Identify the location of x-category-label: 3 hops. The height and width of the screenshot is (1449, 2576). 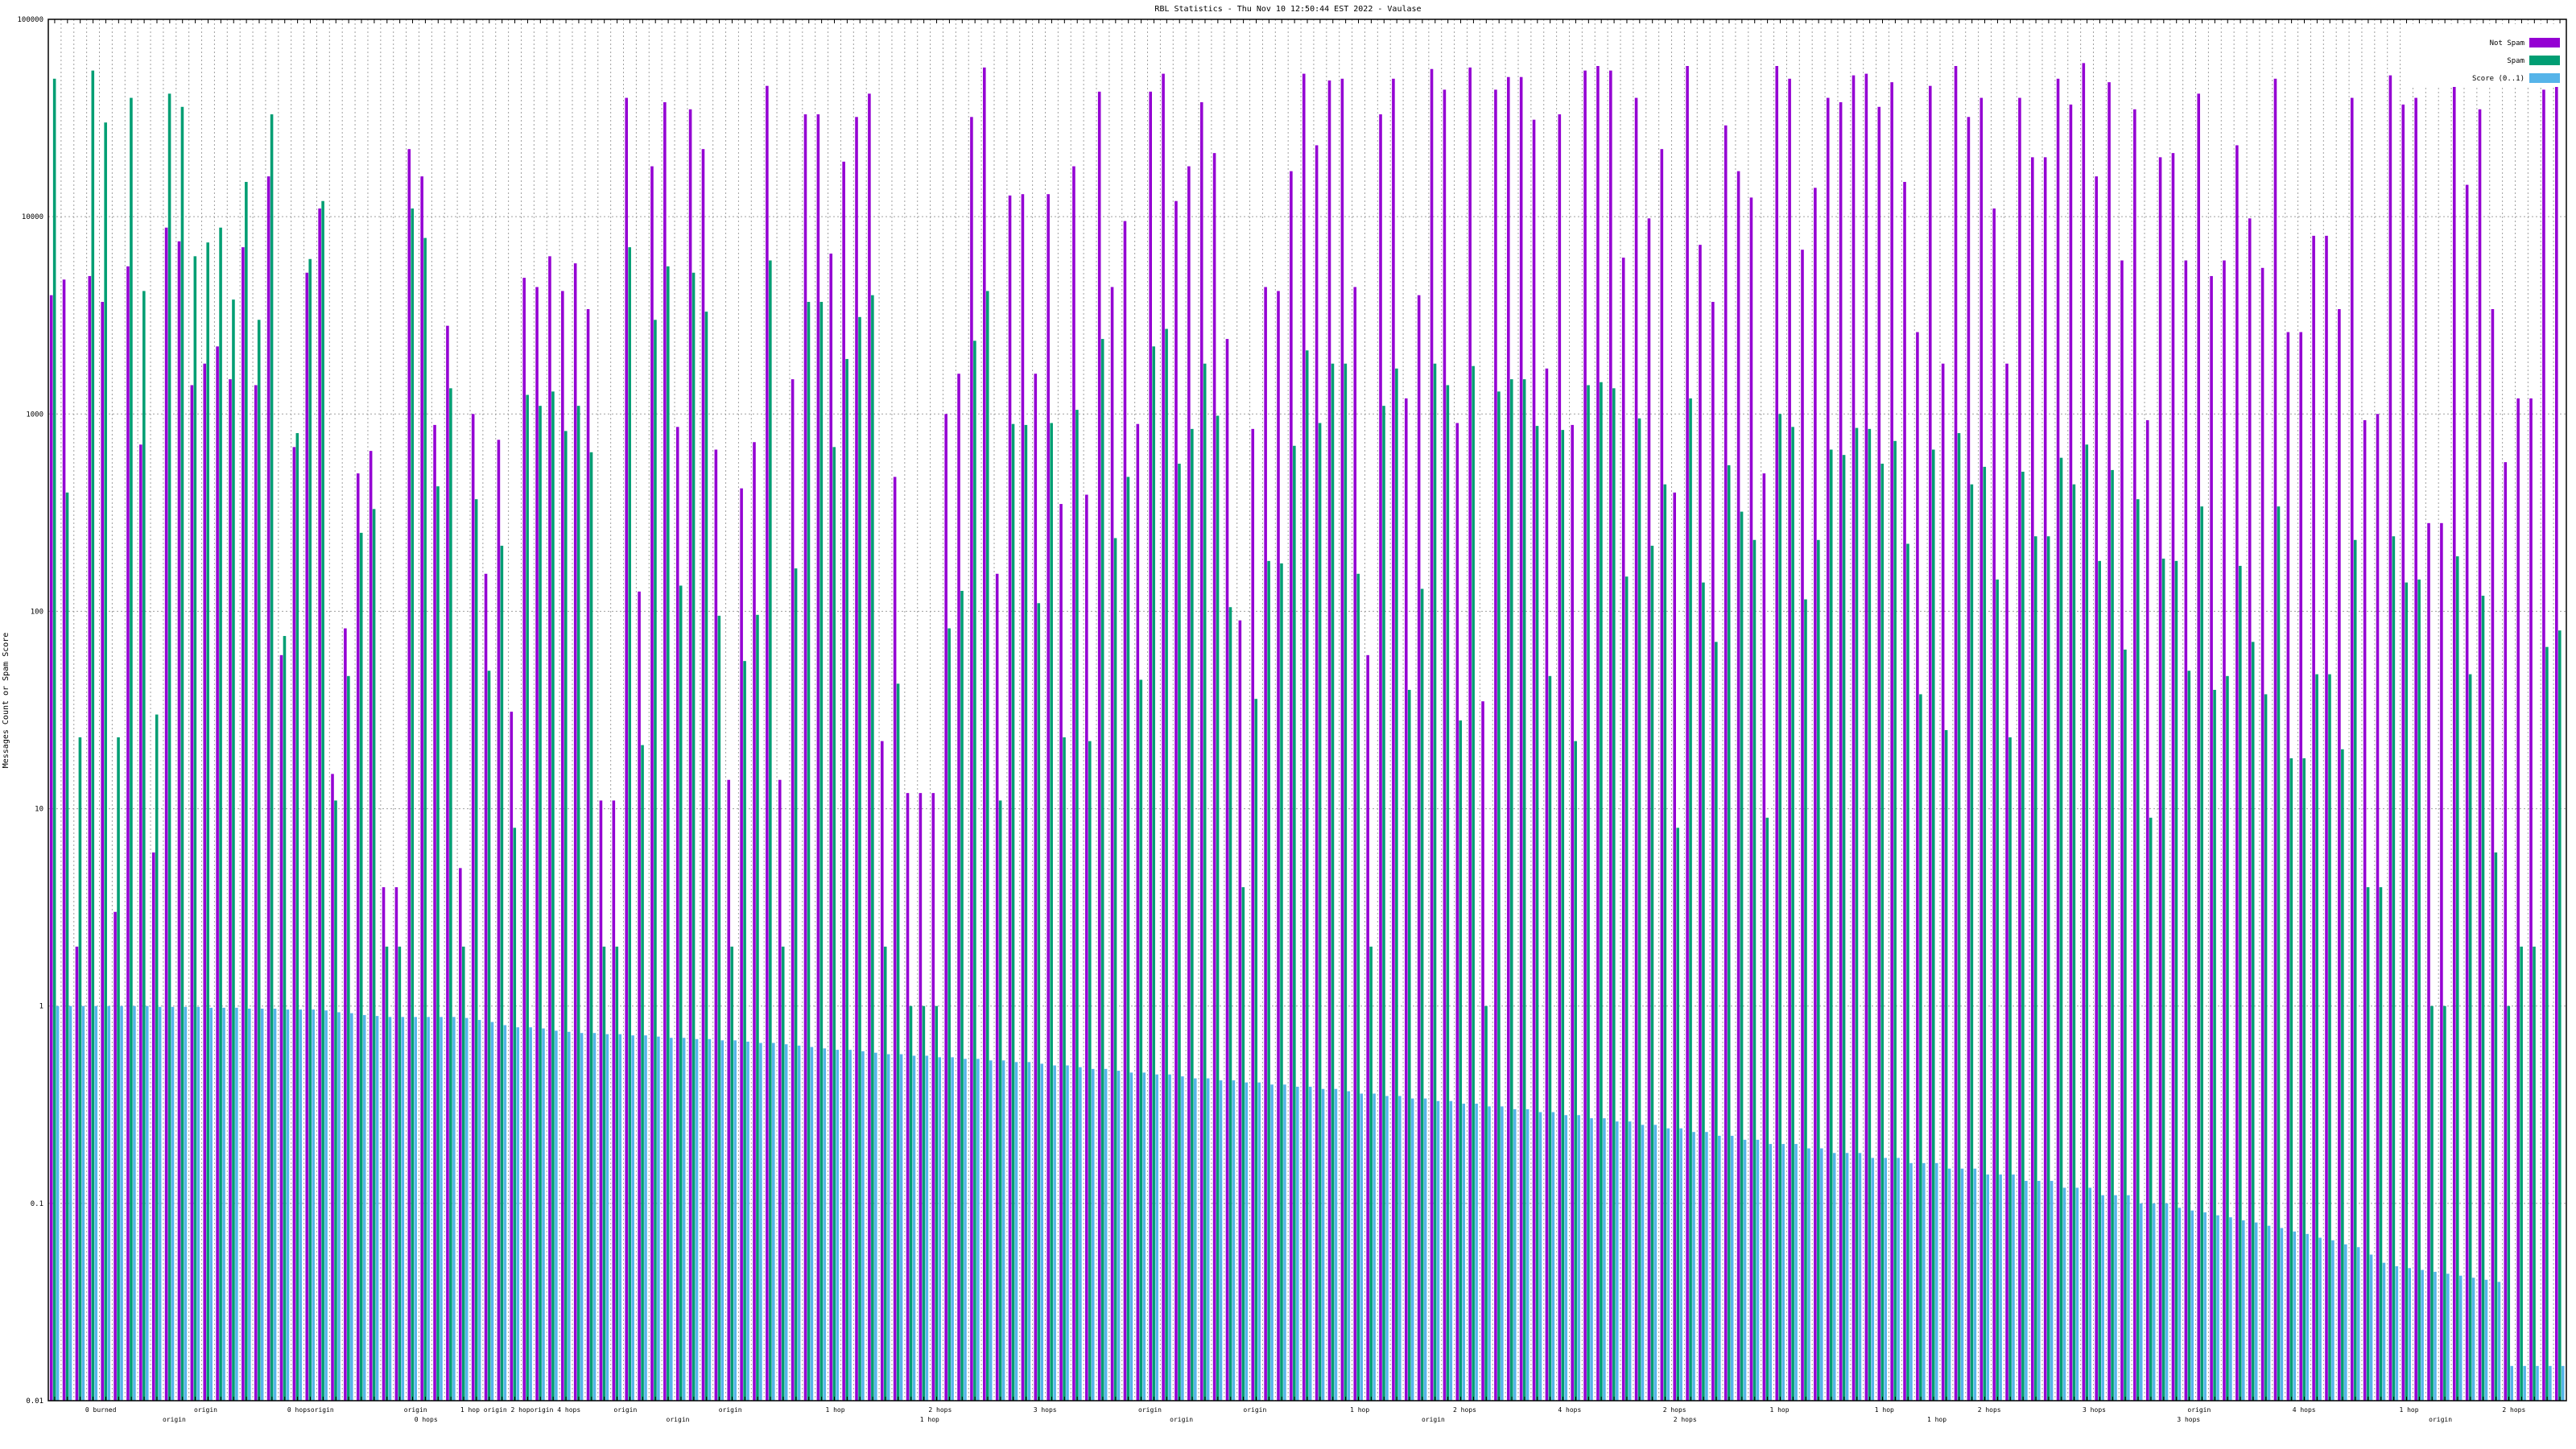
(1045, 1410).